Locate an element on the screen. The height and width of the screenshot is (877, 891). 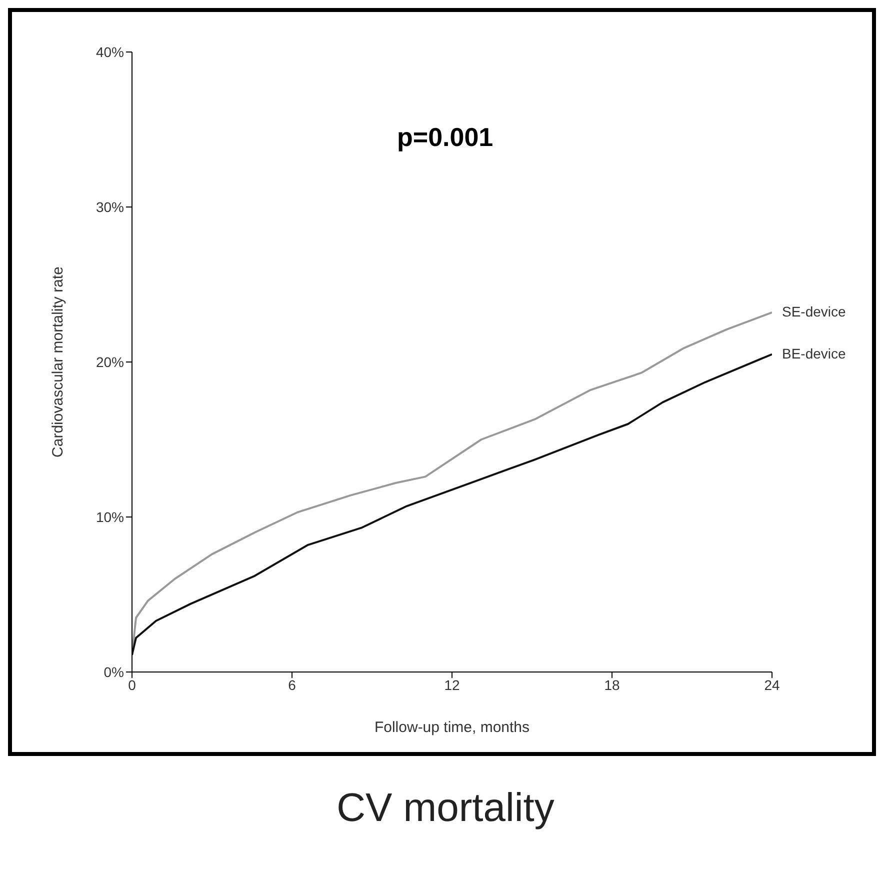
x-tick-label: 6 is located at coordinates (292, 684).